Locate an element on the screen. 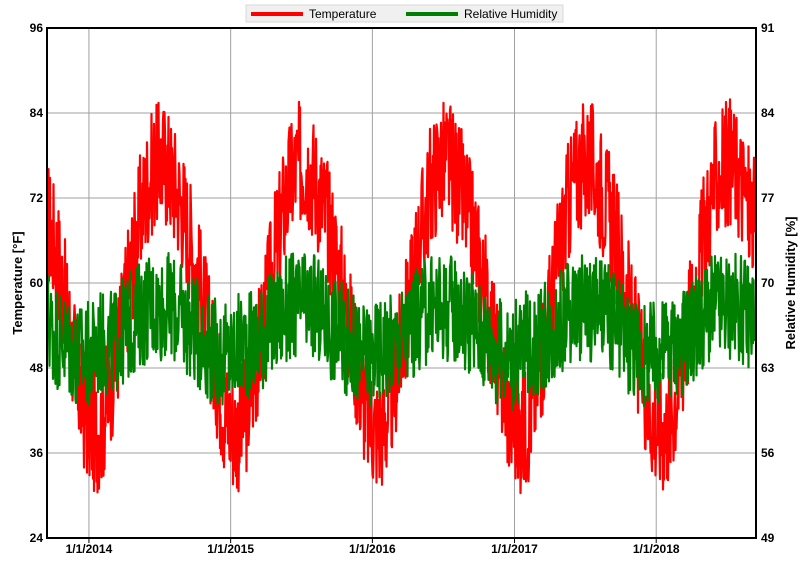 The height and width of the screenshot is (561, 802). x-tick-label: 1/1/2016 is located at coordinates (372, 549).